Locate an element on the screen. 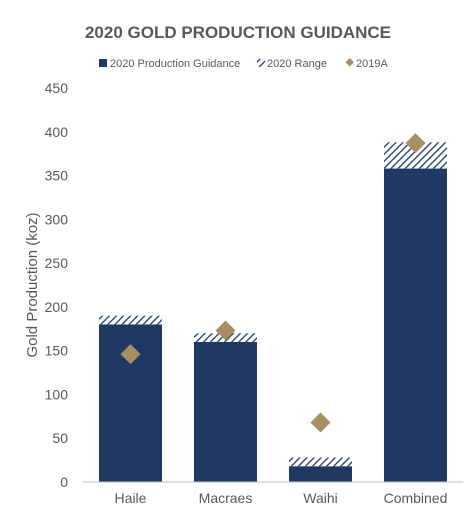 The width and height of the screenshot is (476, 517). y-tick-label: 200 is located at coordinates (57, 307).